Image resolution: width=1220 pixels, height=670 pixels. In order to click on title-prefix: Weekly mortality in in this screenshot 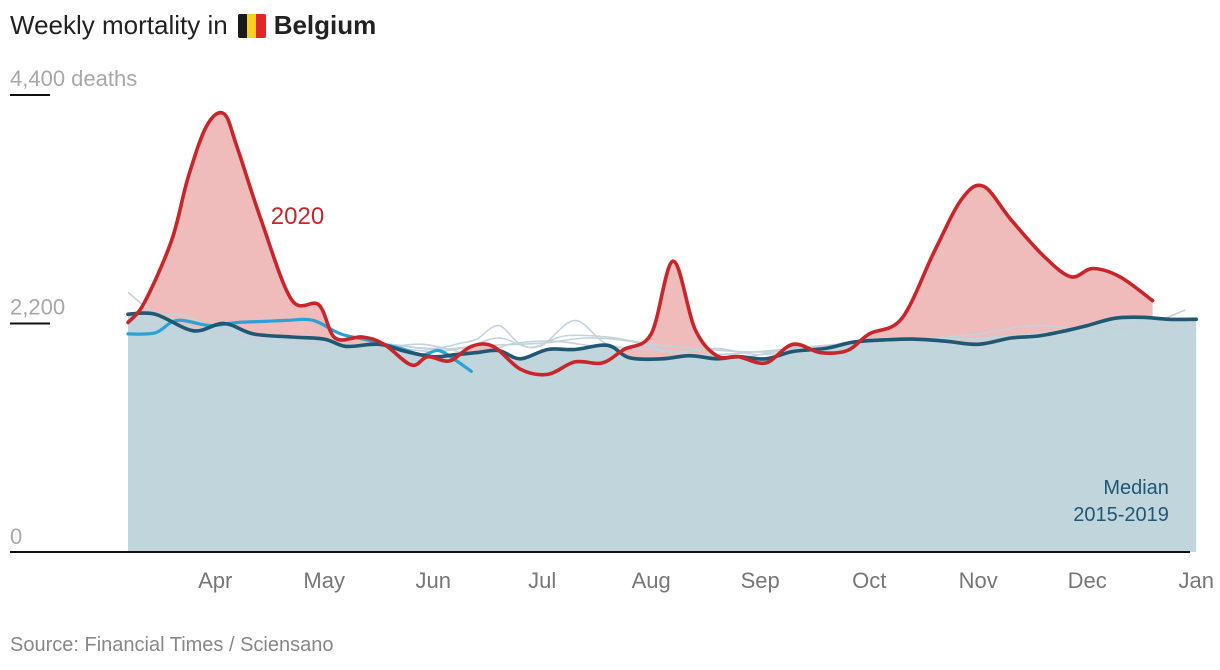, I will do `click(119, 25)`.